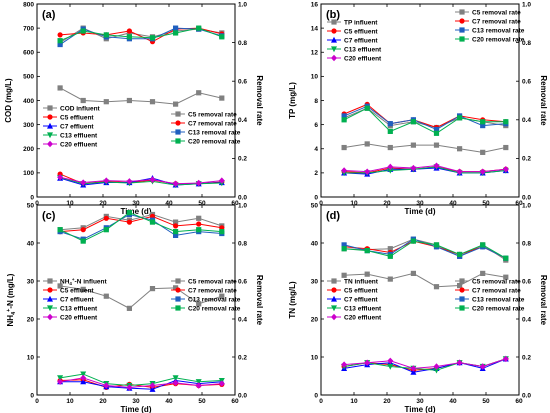 This screenshot has width=550, height=413. Describe the element at coordinates (28, 173) in the screenshot. I see `y-tick-label: 100` at that location.